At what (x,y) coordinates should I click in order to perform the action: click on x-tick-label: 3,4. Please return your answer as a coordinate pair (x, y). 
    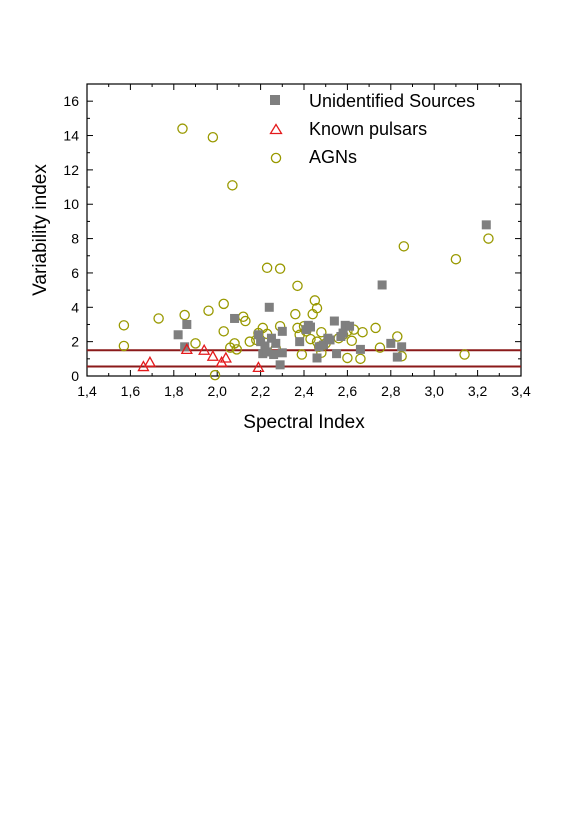
    Looking at the image, I should click on (521, 391).